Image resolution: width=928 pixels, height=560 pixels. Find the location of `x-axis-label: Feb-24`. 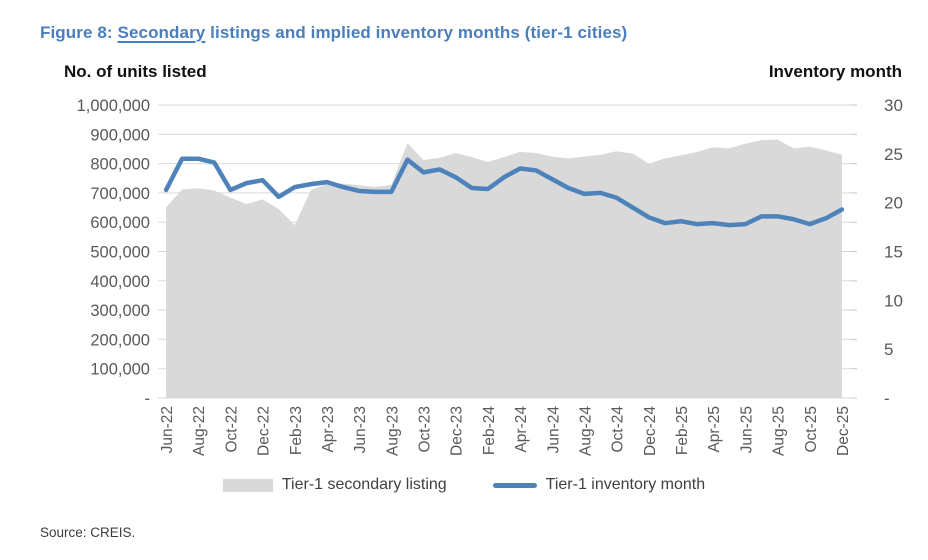

x-axis-label: Feb-24 is located at coordinates (489, 430).